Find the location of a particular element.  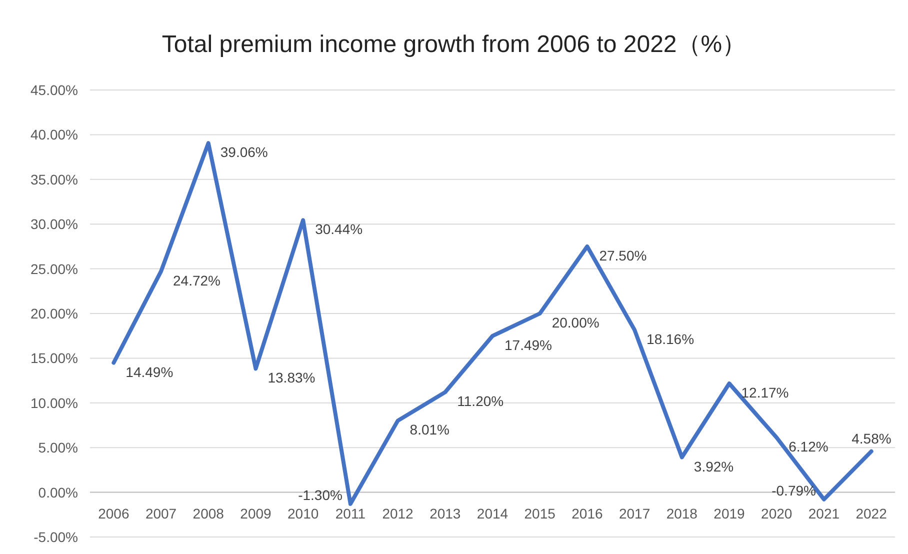

data-label: 3.92% is located at coordinates (714, 466).